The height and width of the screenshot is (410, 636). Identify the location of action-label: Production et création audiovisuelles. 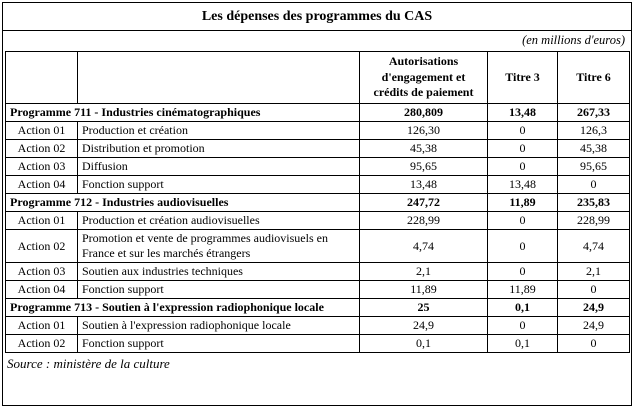
(218, 220).